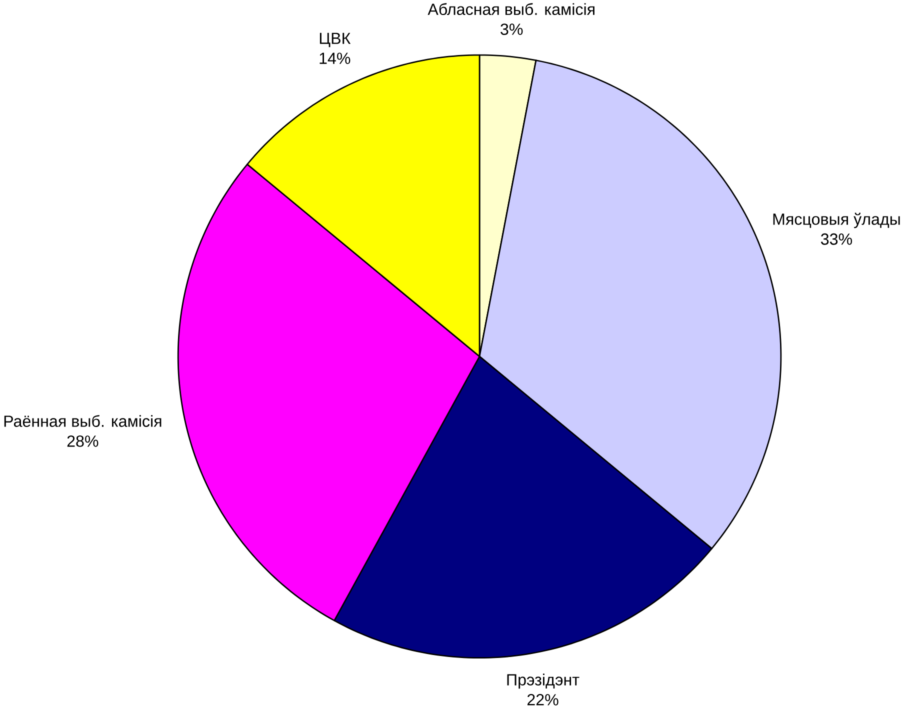  What do you see at coordinates (83, 420) in the screenshot?
I see `slice-label: Раённая выб. камісія` at bounding box center [83, 420].